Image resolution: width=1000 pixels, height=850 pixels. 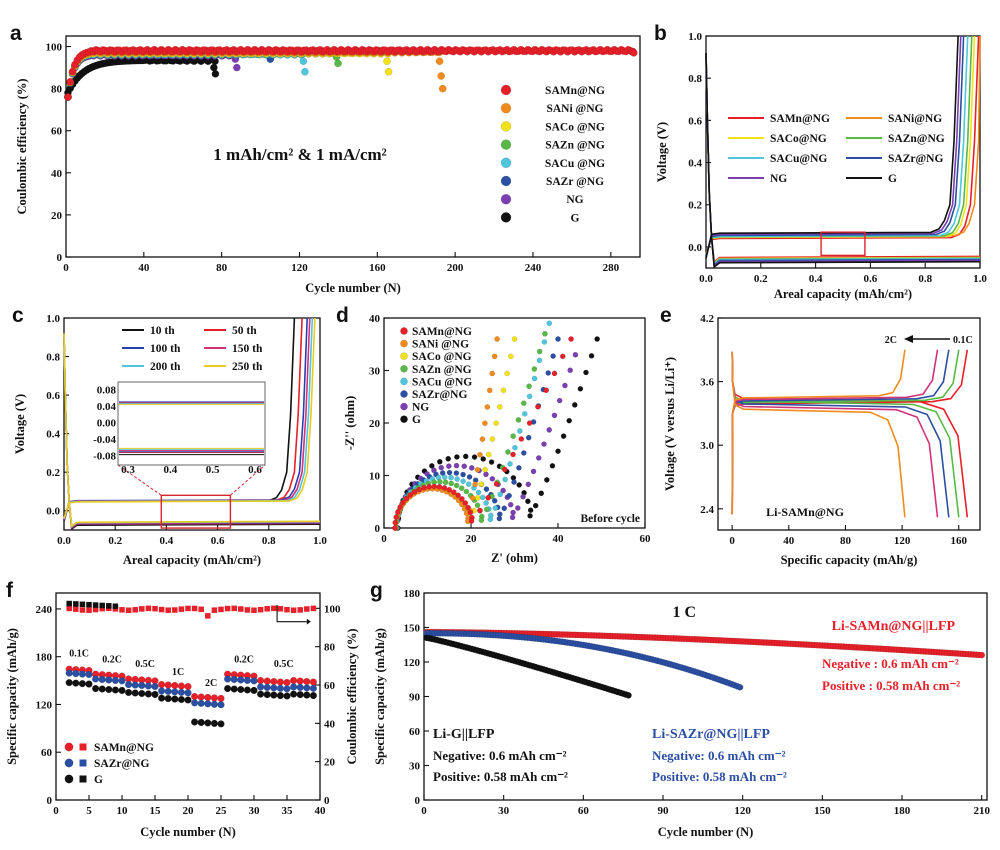 I want to click on y-tick-label: 0.4, so click(x=53, y=435).